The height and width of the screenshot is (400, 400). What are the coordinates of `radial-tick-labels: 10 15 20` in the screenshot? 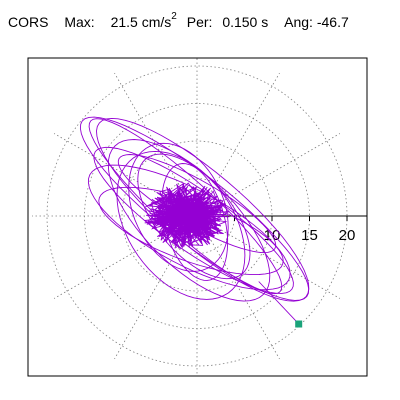 It's located at (310, 235).